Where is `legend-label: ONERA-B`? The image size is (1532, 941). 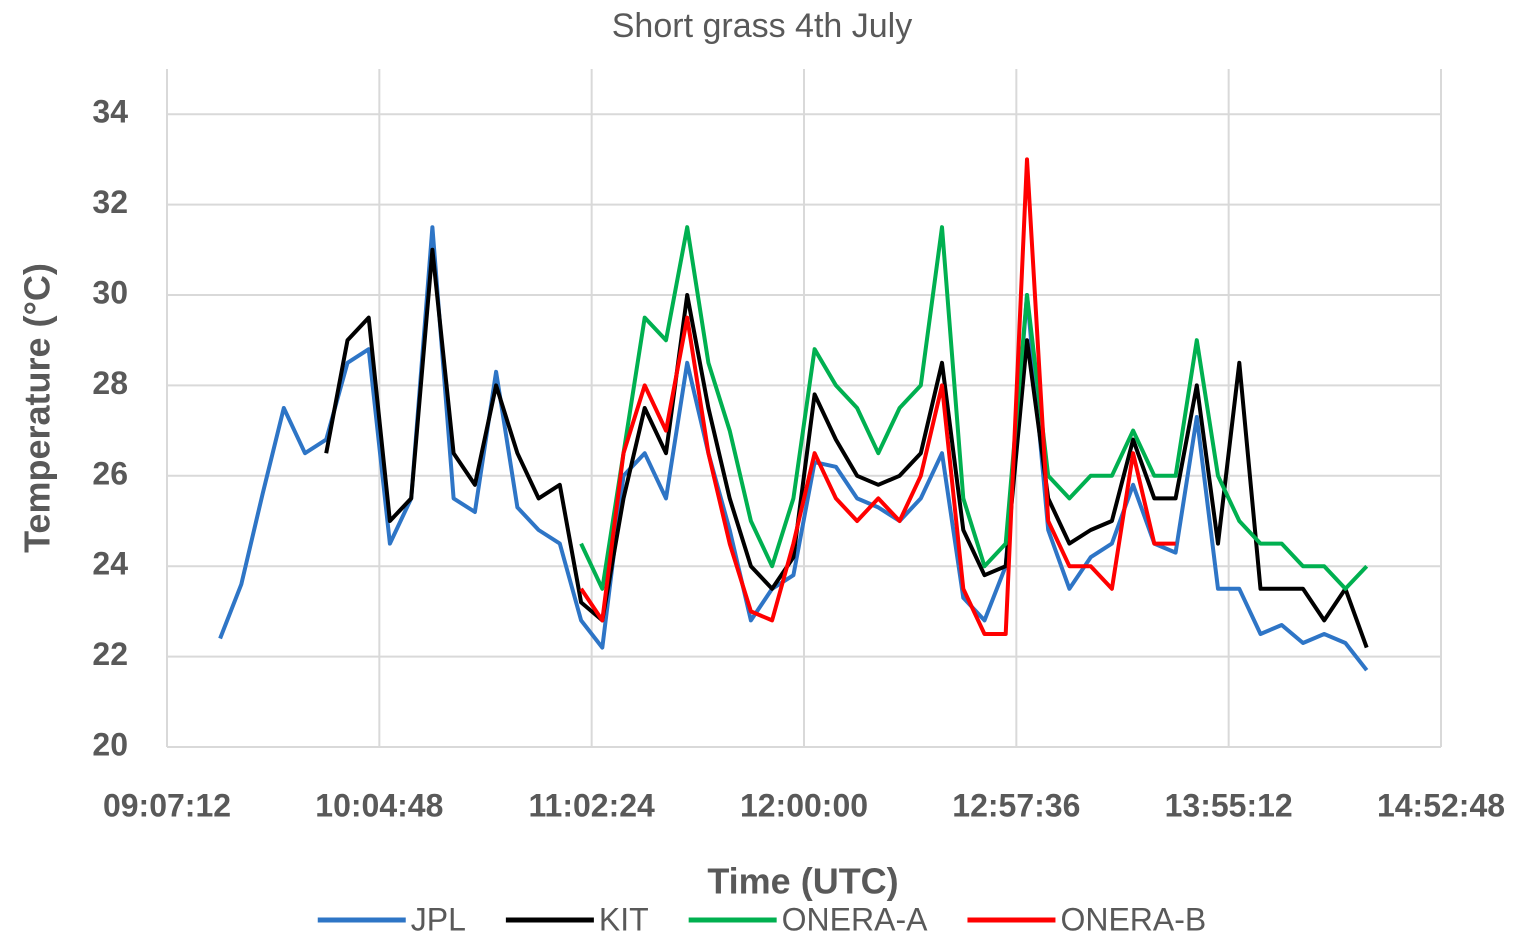
legend-label: ONERA-B is located at coordinates (1133, 919).